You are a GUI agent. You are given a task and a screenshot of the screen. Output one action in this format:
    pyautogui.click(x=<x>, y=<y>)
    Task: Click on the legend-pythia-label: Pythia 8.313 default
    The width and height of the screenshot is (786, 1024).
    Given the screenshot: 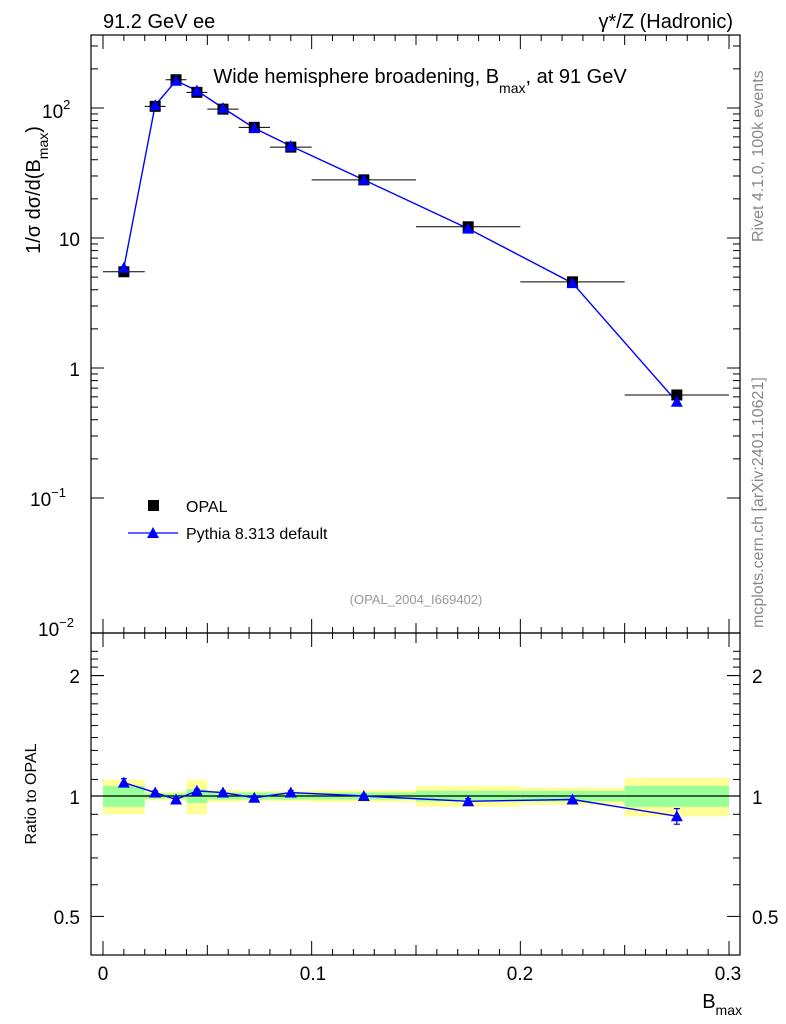 What is the action you would take?
    pyautogui.click(x=257, y=534)
    